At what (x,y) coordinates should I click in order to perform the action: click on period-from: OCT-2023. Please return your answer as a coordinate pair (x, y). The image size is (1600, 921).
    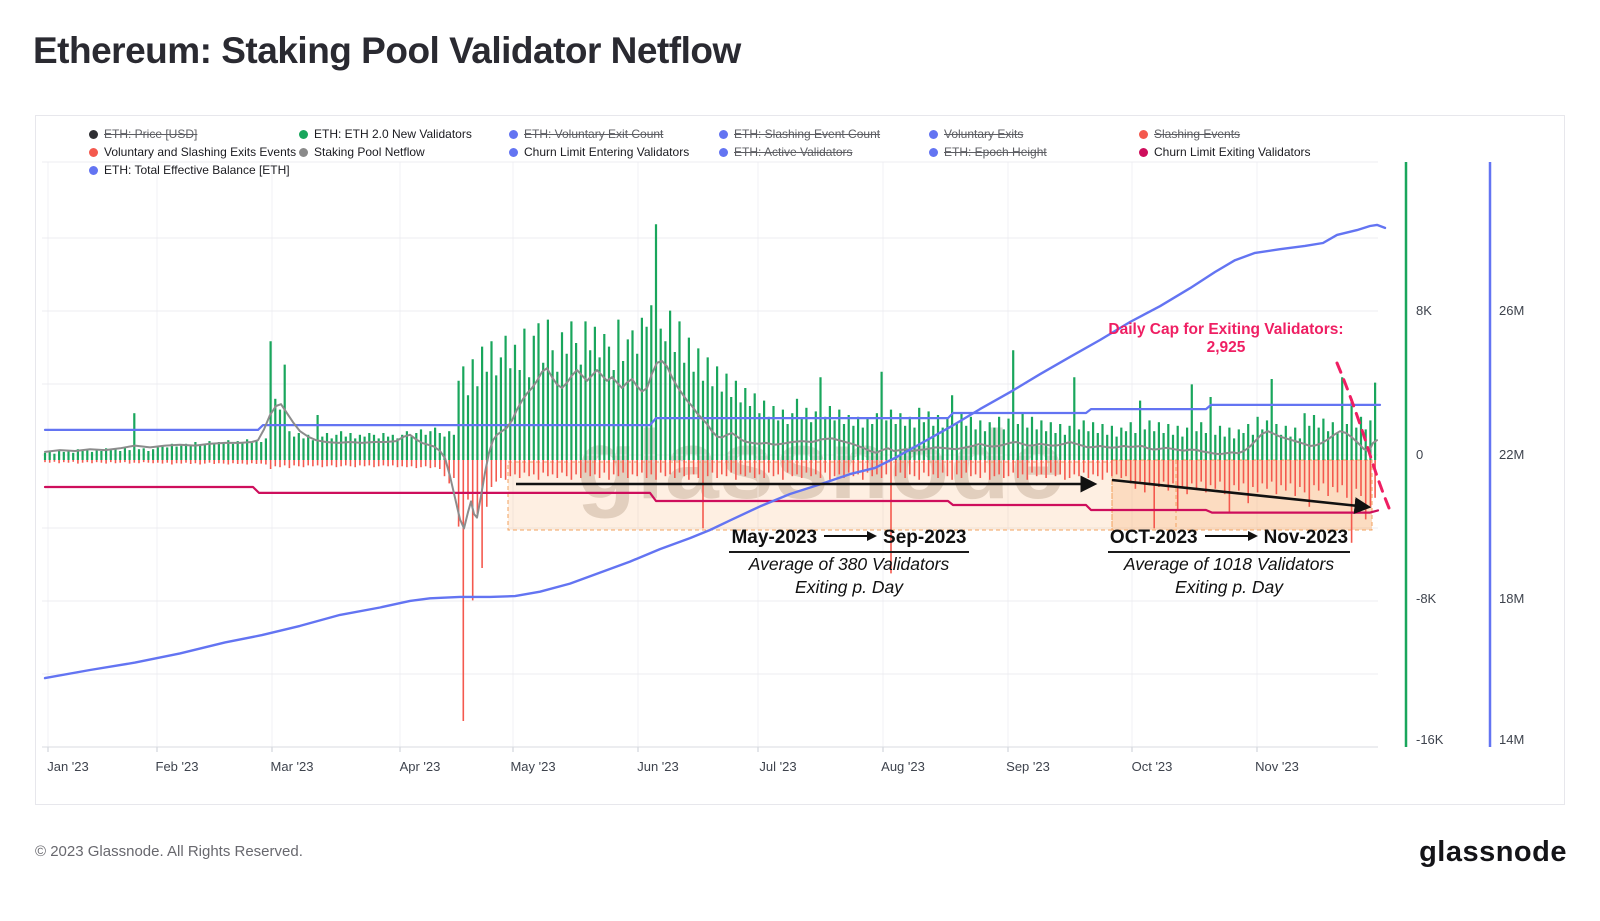
    Looking at the image, I should click on (1153, 537).